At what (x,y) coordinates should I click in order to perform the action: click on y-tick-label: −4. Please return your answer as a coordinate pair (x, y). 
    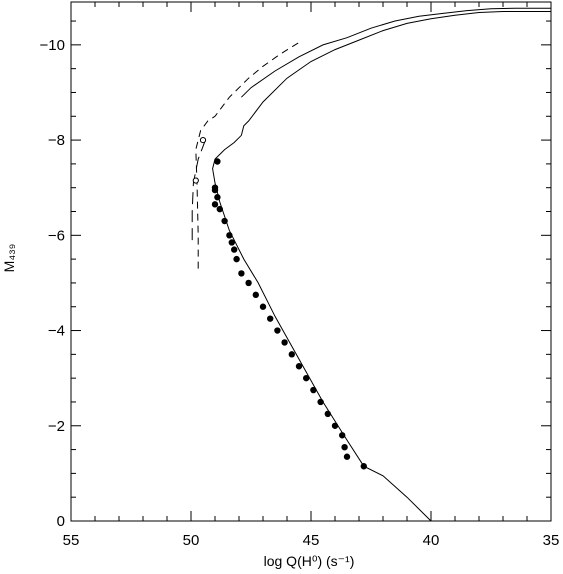
    Looking at the image, I should click on (56, 331).